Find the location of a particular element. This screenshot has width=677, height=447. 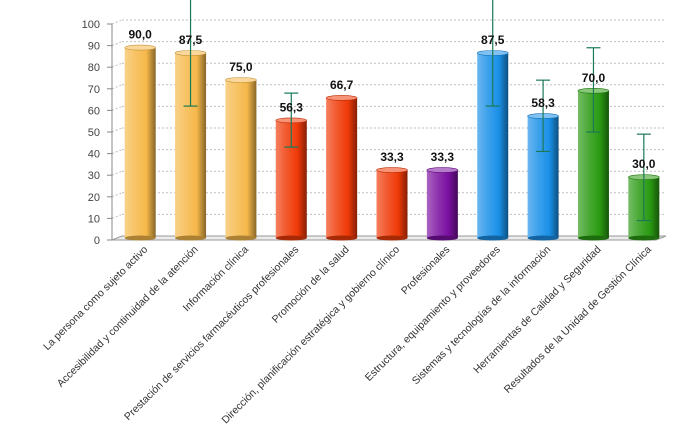

y-tick-label: 90 is located at coordinates (94, 47).